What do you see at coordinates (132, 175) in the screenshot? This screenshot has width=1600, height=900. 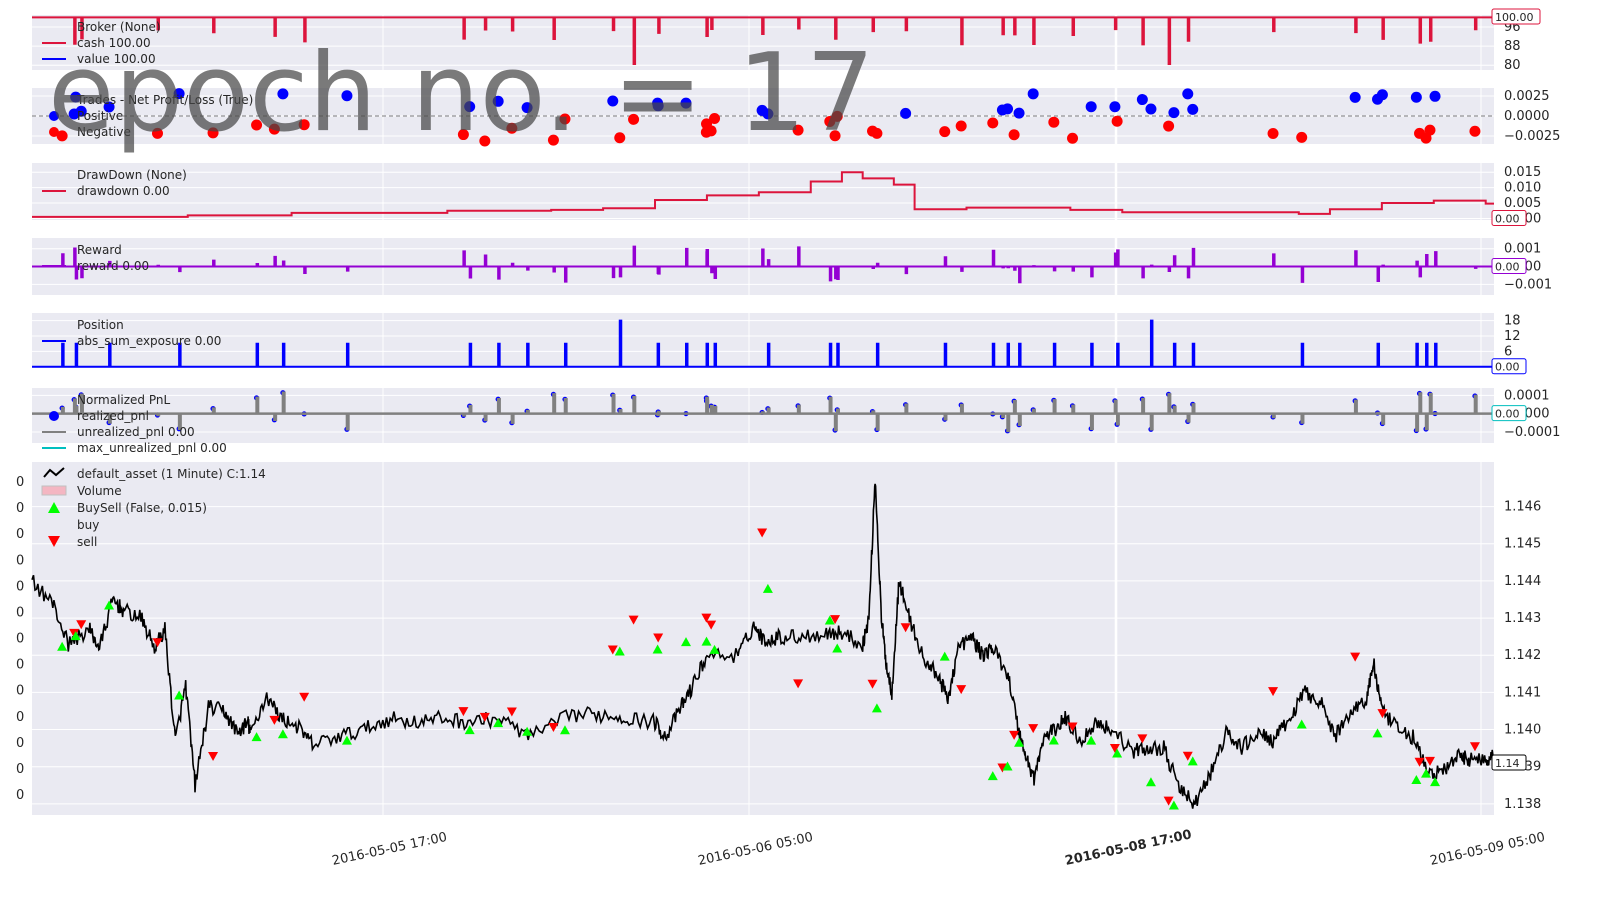 I see `legend-label: DrawDown (None)` at bounding box center [132, 175].